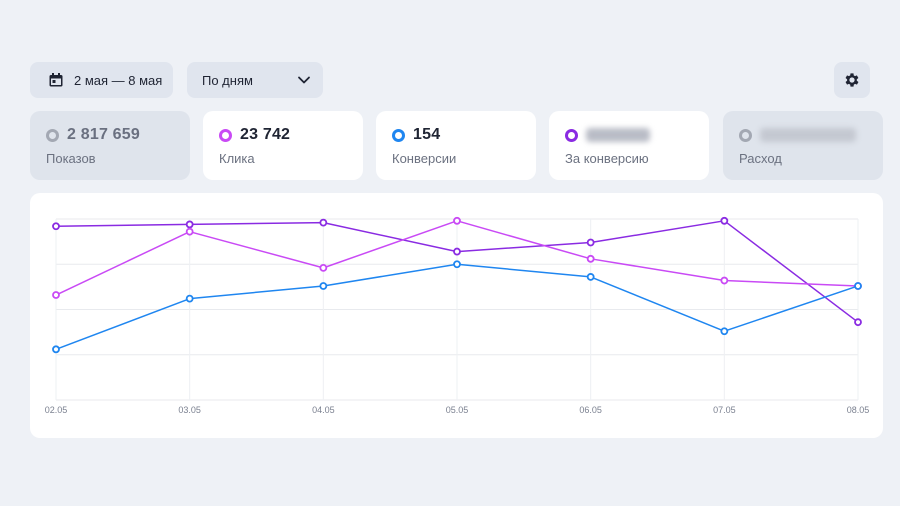 The height and width of the screenshot is (506, 900). I want to click on metric-label: Показов, so click(71, 158).